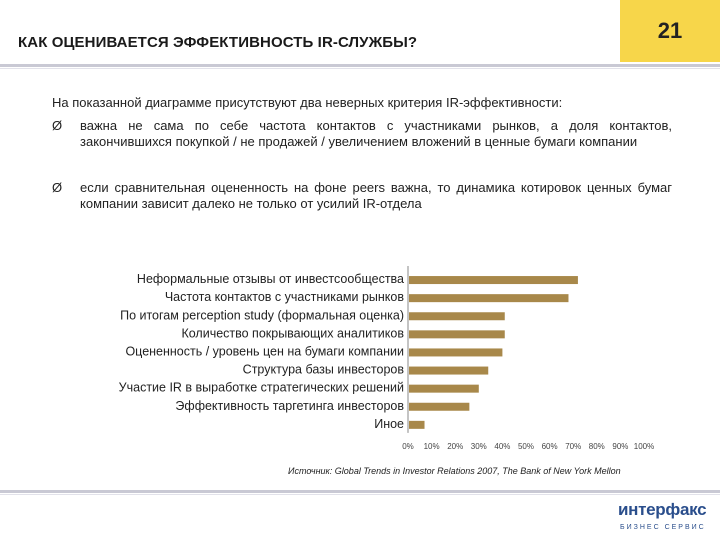 The image size is (720, 540). I want to click on header-divider, so click(360, 65).